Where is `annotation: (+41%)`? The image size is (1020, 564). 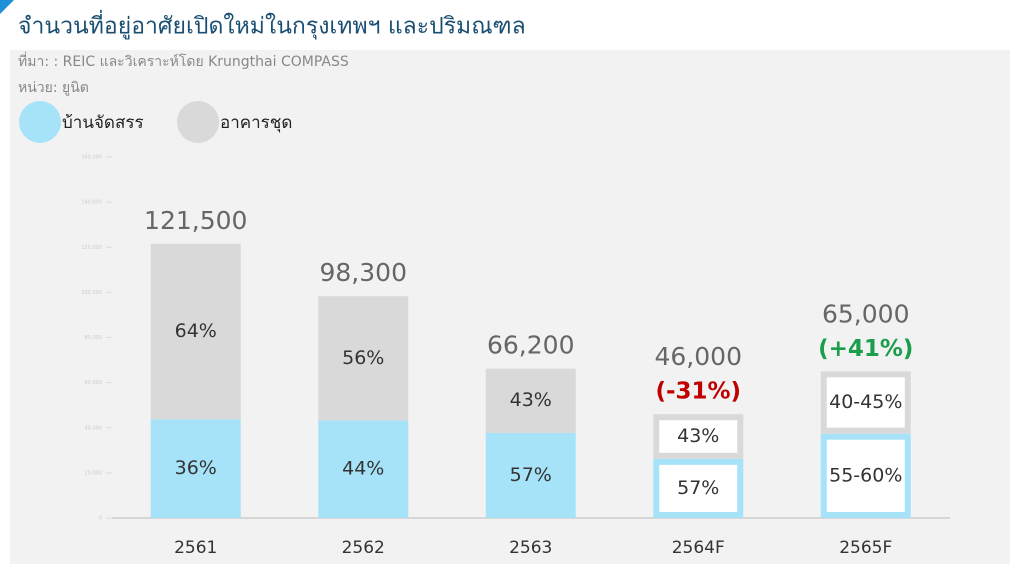 annotation: (+41%) is located at coordinates (865, 349).